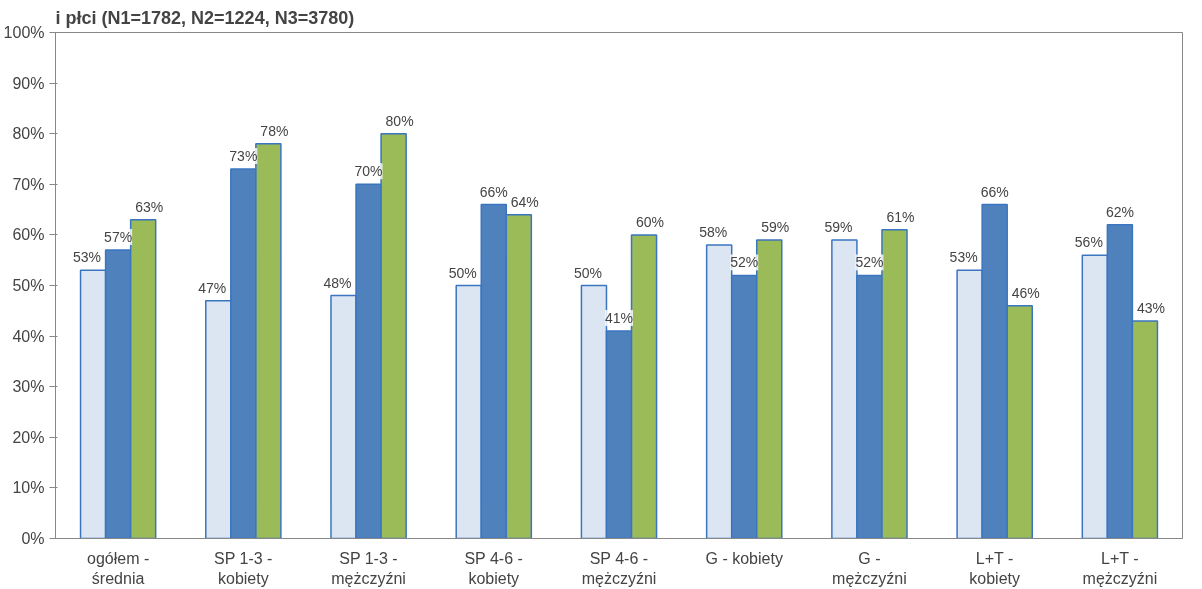 The image size is (1202, 589). Describe the element at coordinates (28, 184) in the screenshot. I see `y-tick-label: 70%` at that location.